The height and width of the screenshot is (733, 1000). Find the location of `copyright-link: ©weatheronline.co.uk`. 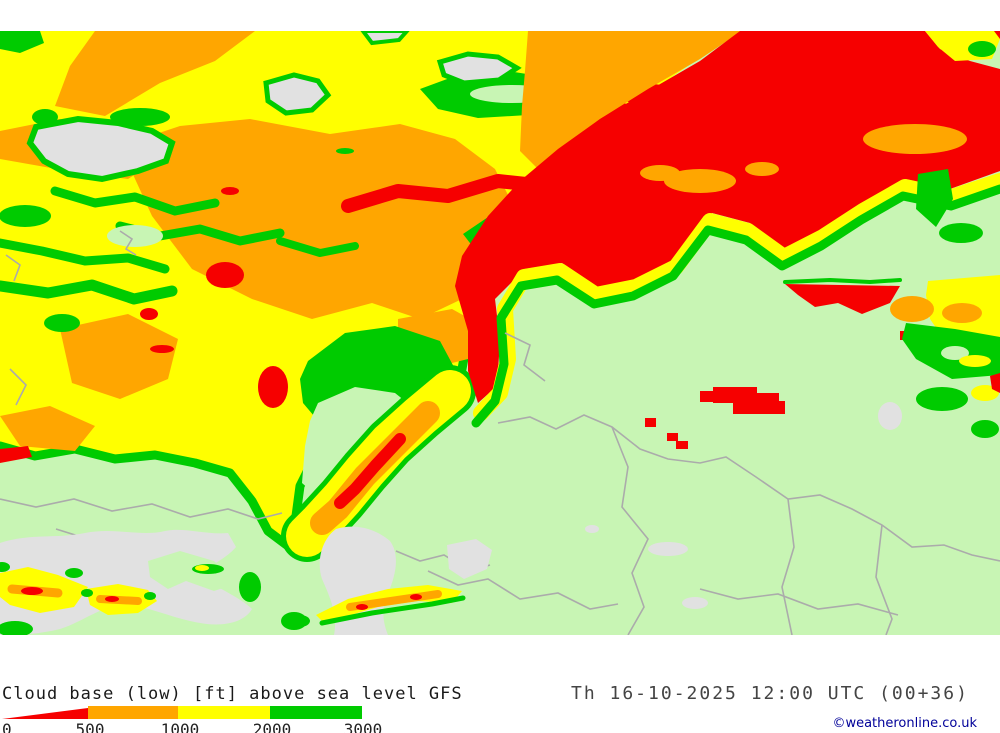

copyright-link: ©weatheronline.co.uk is located at coordinates (904, 723).